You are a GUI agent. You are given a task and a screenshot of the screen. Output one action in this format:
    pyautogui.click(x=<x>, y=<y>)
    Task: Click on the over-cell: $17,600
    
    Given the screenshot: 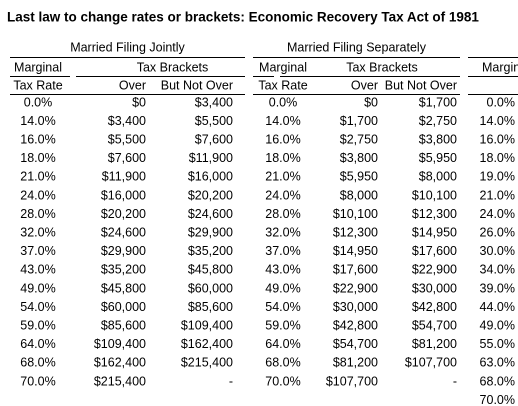 What is the action you would take?
    pyautogui.click(x=355, y=270)
    